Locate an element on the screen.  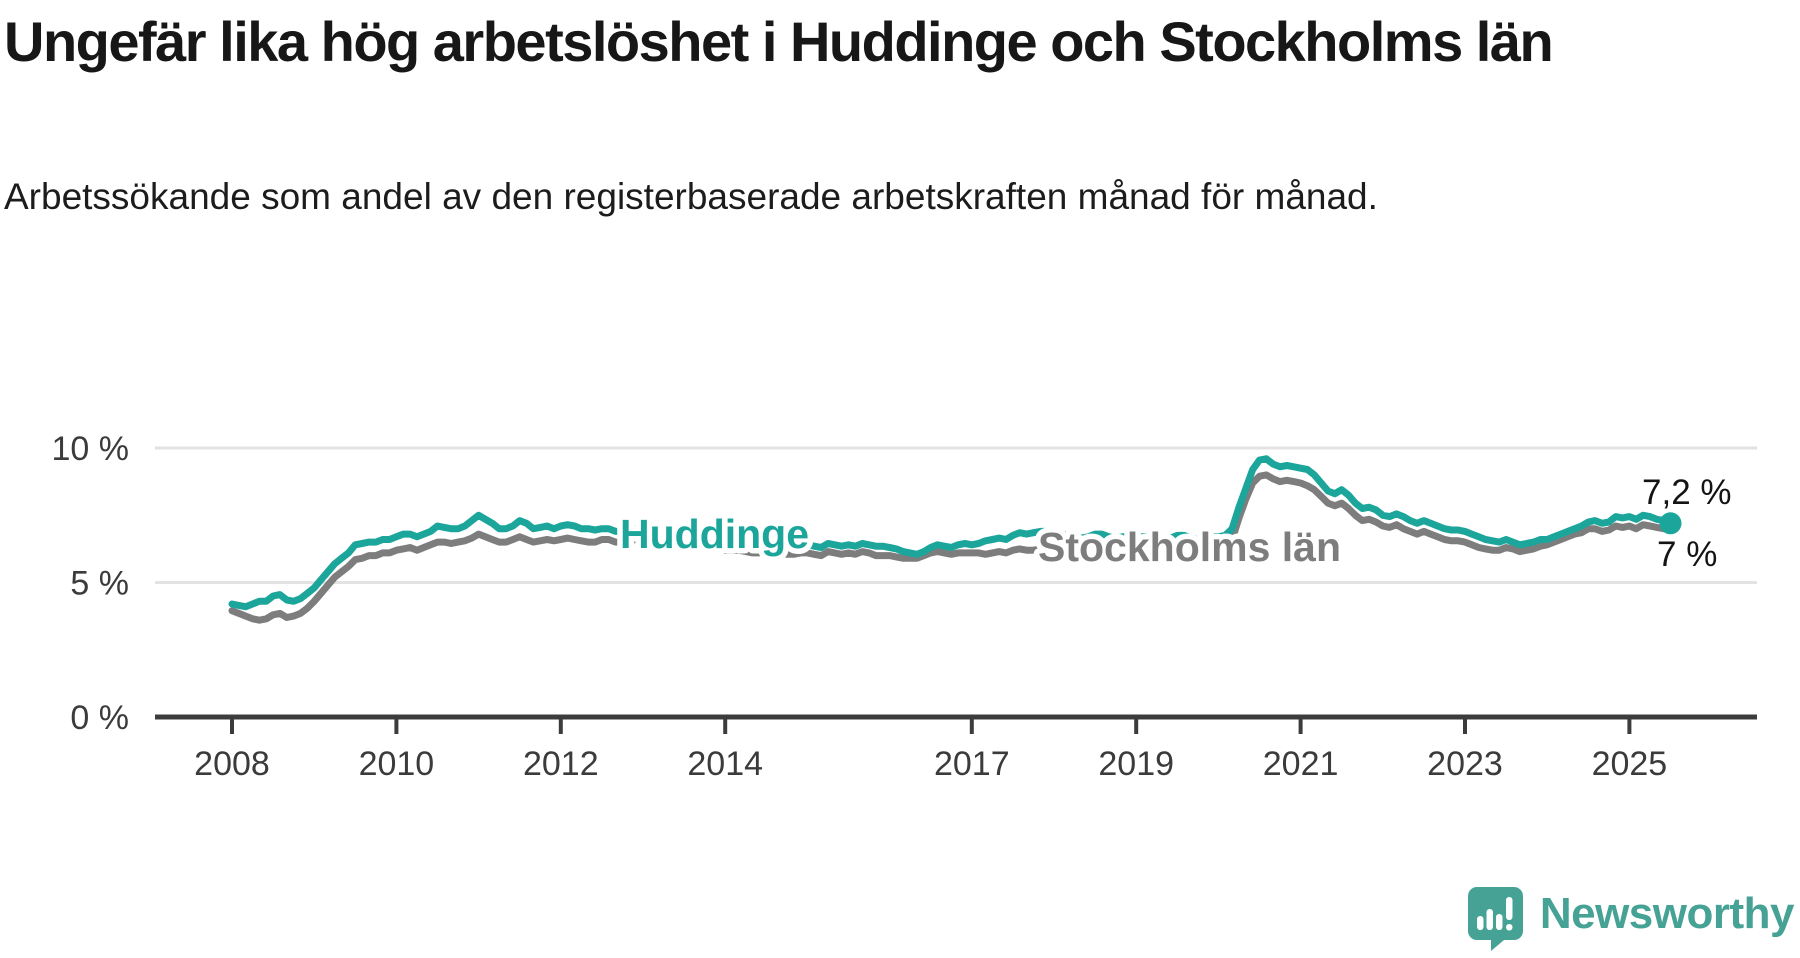
x-tick-label-2010: 2010 is located at coordinates (397, 764).